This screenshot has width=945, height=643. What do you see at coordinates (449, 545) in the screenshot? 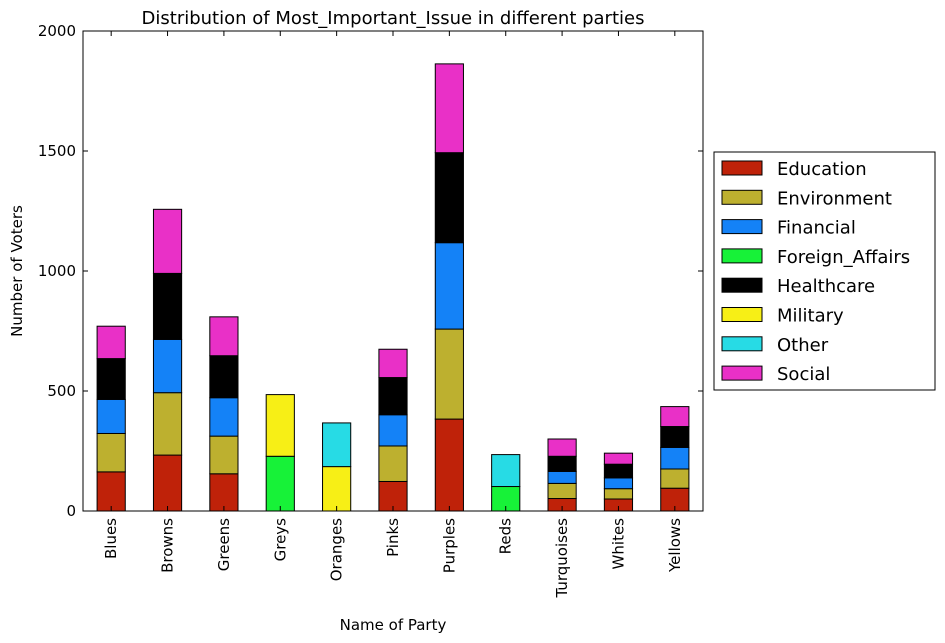
I see `x-tick-label: Purples` at bounding box center [449, 545].